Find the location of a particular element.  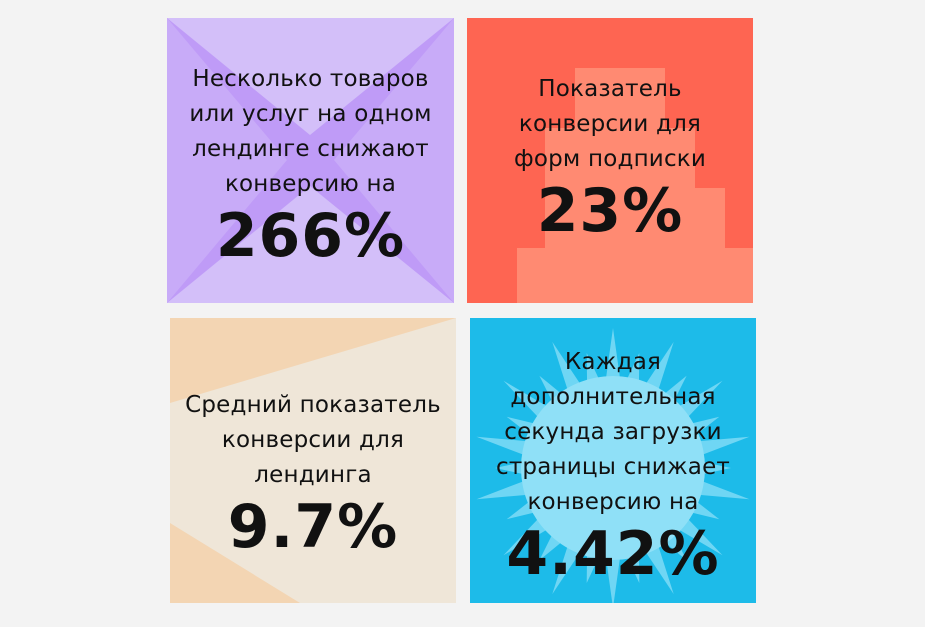

card-text-line: лендинга is located at coordinates (313, 475).